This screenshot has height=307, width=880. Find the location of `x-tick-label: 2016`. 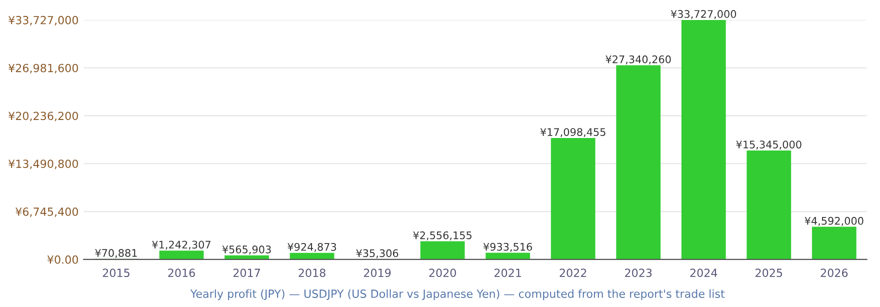

x-tick-label: 2016 is located at coordinates (181, 273).